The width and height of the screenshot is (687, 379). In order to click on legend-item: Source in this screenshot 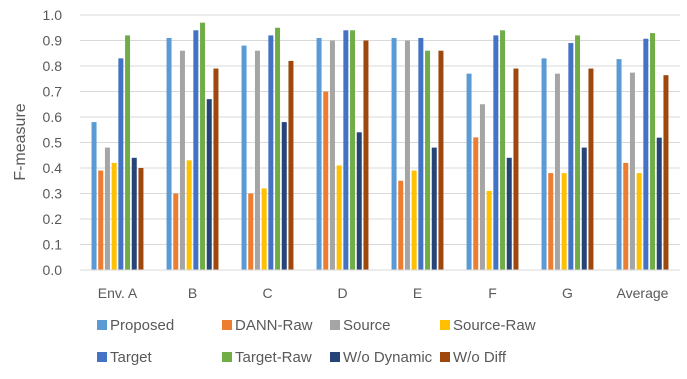, I will do `click(360, 325)`.